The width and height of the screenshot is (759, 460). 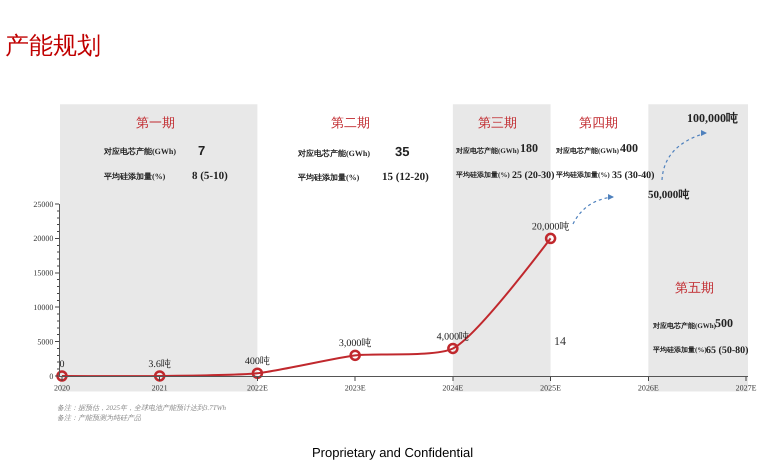 I want to click on text: 35 (30-40), so click(x=633, y=175).